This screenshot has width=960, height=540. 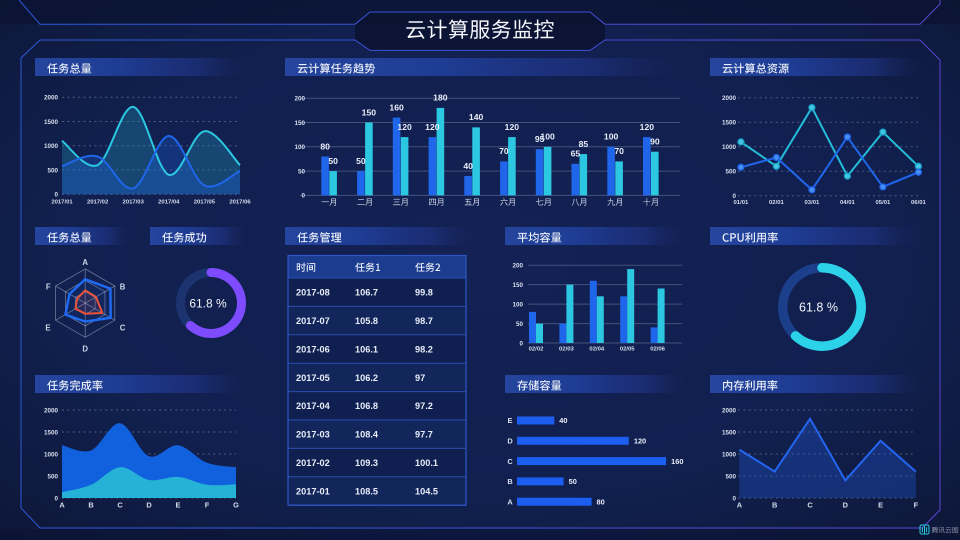 What do you see at coordinates (424, 435) in the screenshot?
I see `svg-text: 97.7` at bounding box center [424, 435].